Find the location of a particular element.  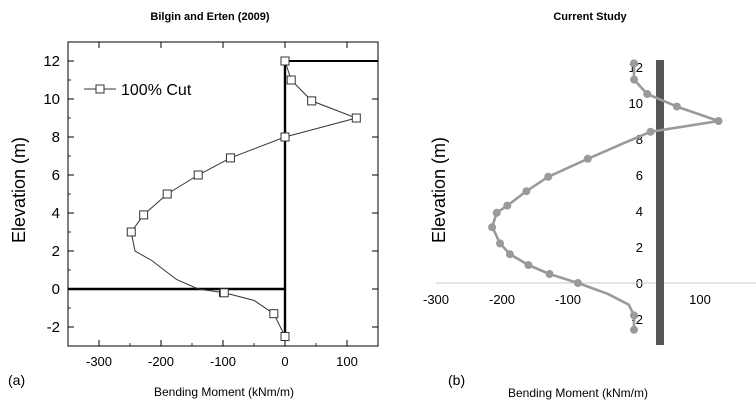

panel-a-title: Bilgin and Erten (2009) is located at coordinates (210, 17).